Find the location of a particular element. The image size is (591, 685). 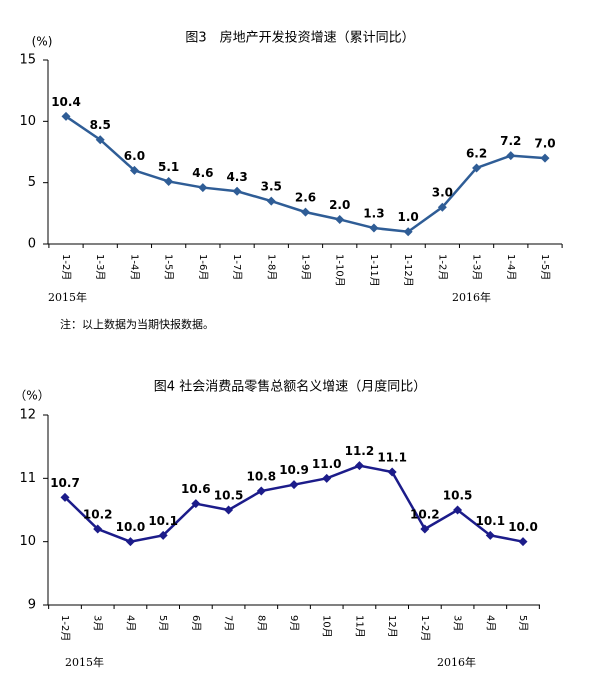

x-tick-label: 1-11月 is located at coordinates (374, 270).